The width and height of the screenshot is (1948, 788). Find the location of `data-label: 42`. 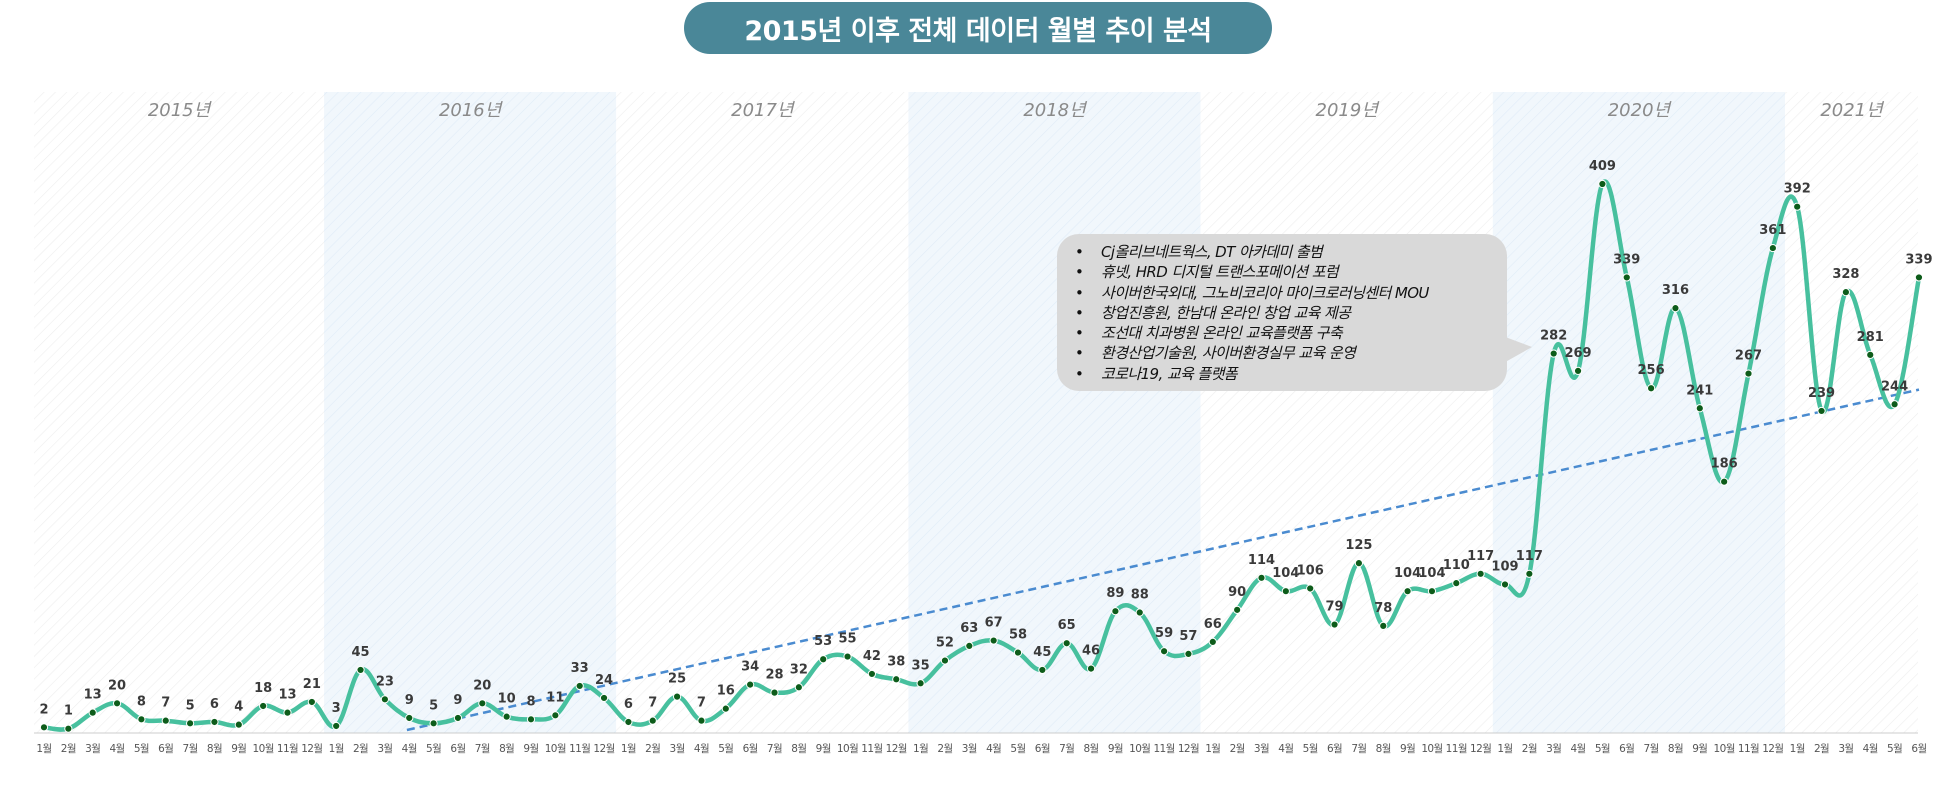

data-label: 42 is located at coordinates (872, 656).